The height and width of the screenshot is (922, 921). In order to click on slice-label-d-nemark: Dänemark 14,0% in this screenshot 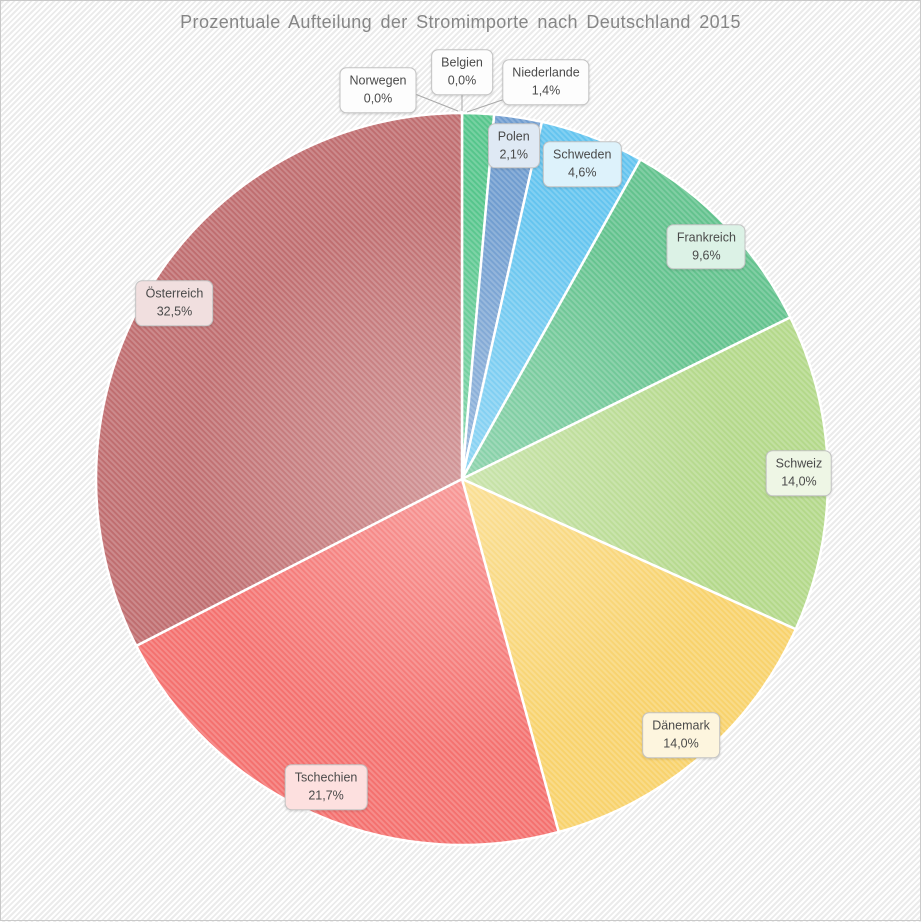, I will do `click(681, 735)`.